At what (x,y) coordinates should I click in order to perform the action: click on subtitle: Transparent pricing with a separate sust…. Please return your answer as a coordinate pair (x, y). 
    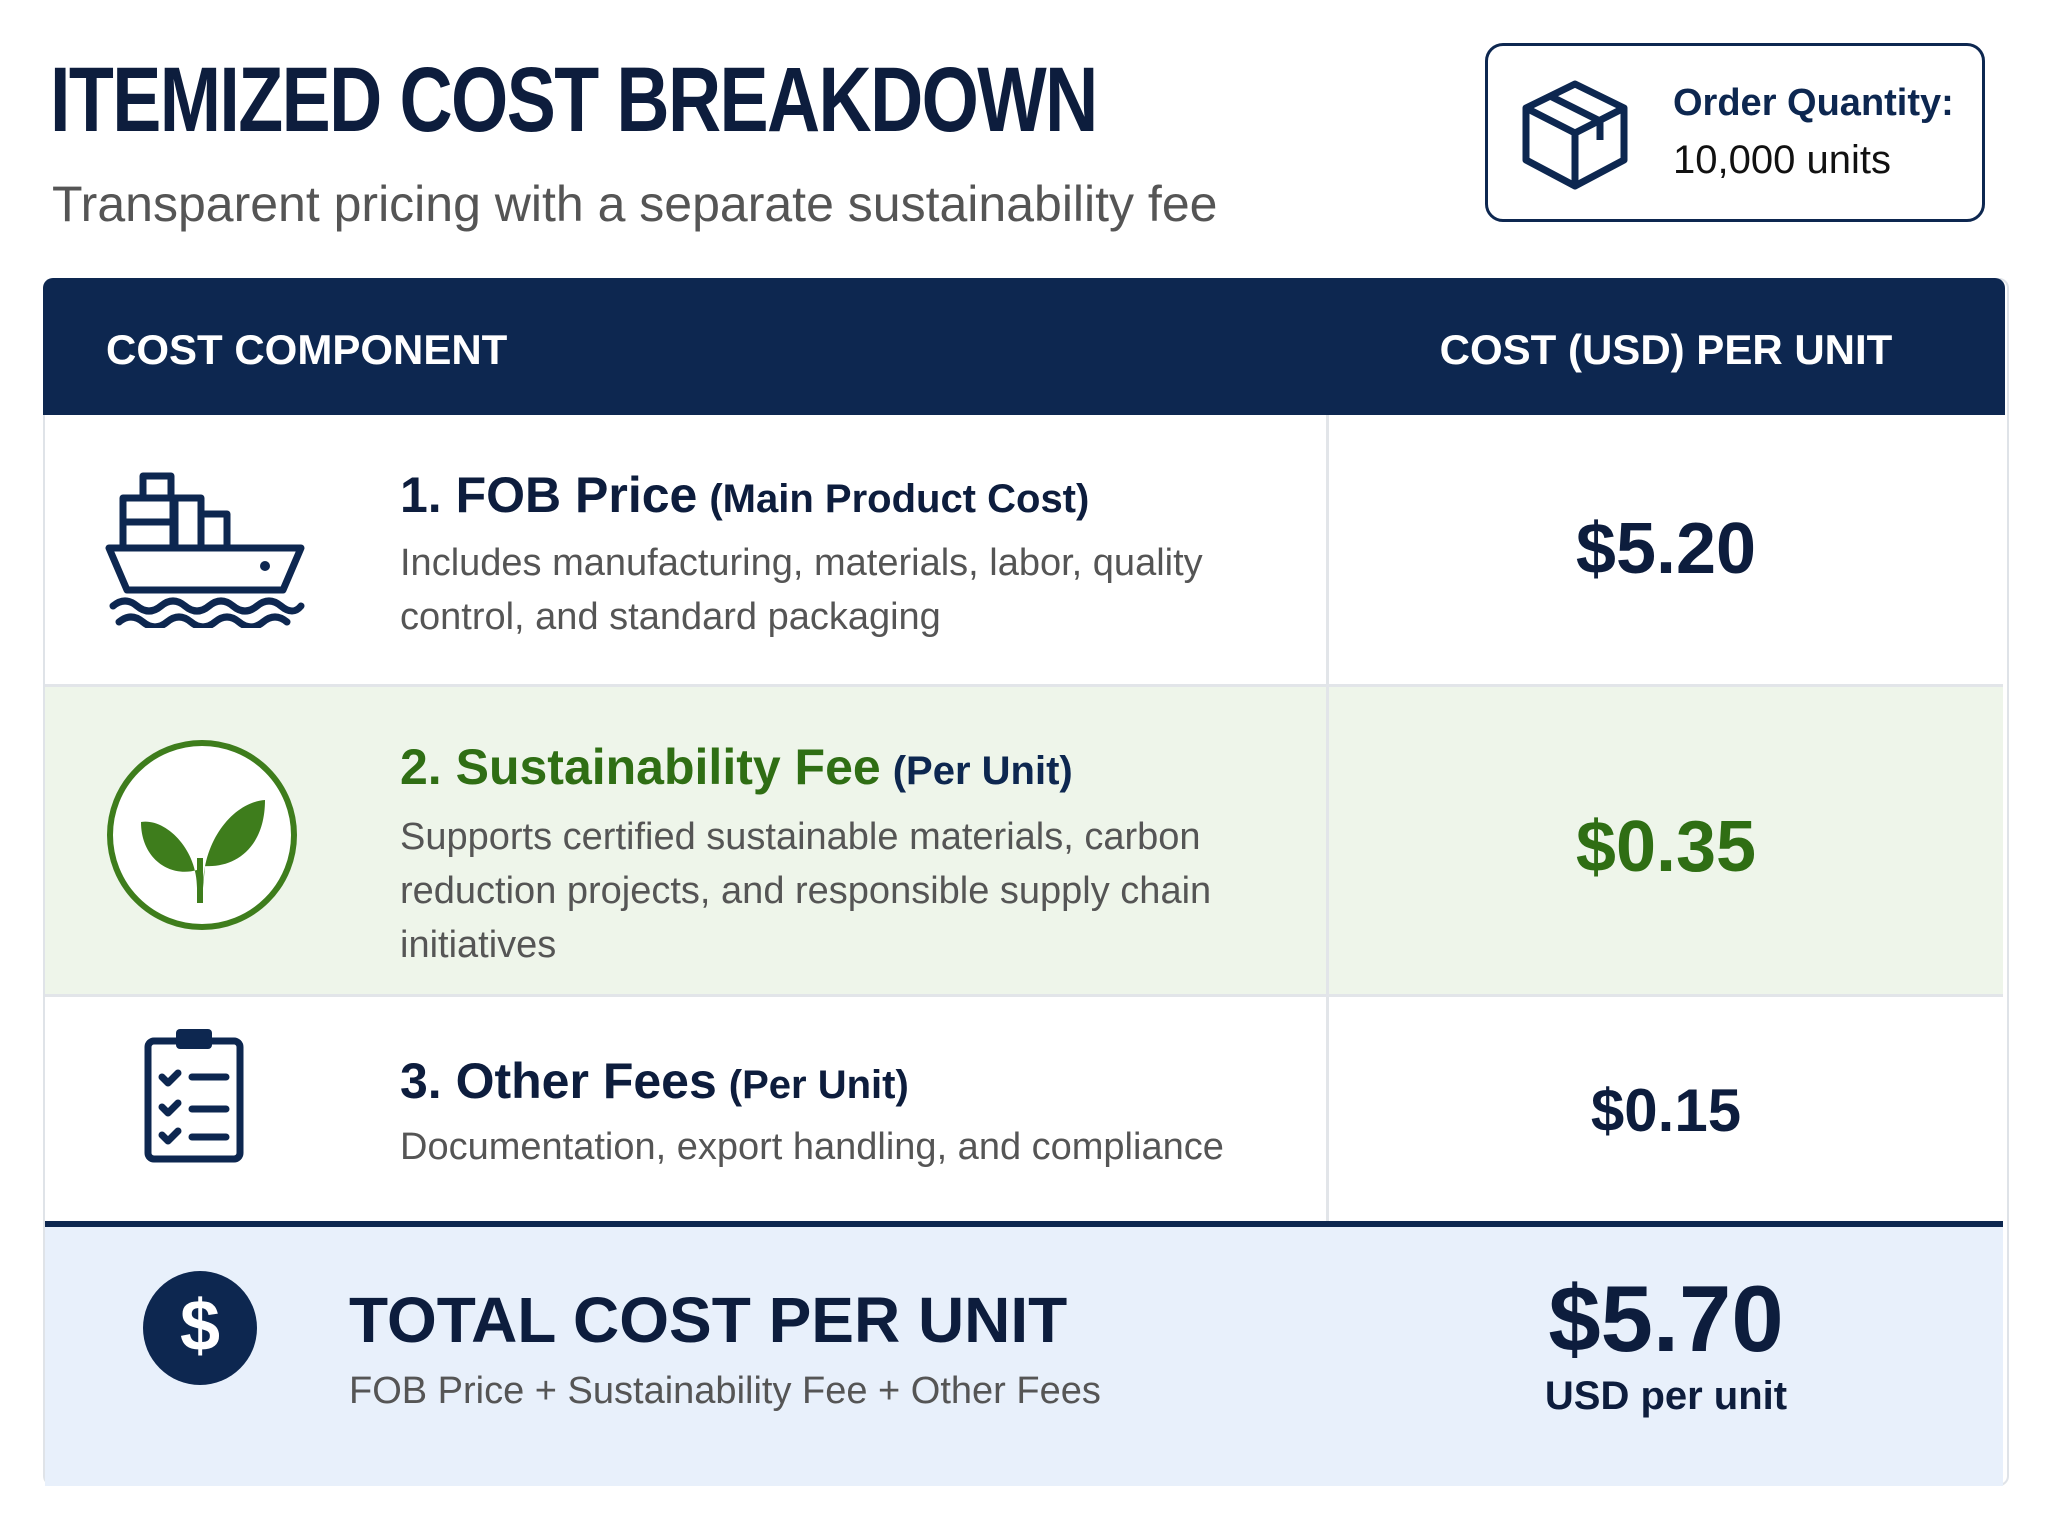
    Looking at the image, I should click on (635, 204).